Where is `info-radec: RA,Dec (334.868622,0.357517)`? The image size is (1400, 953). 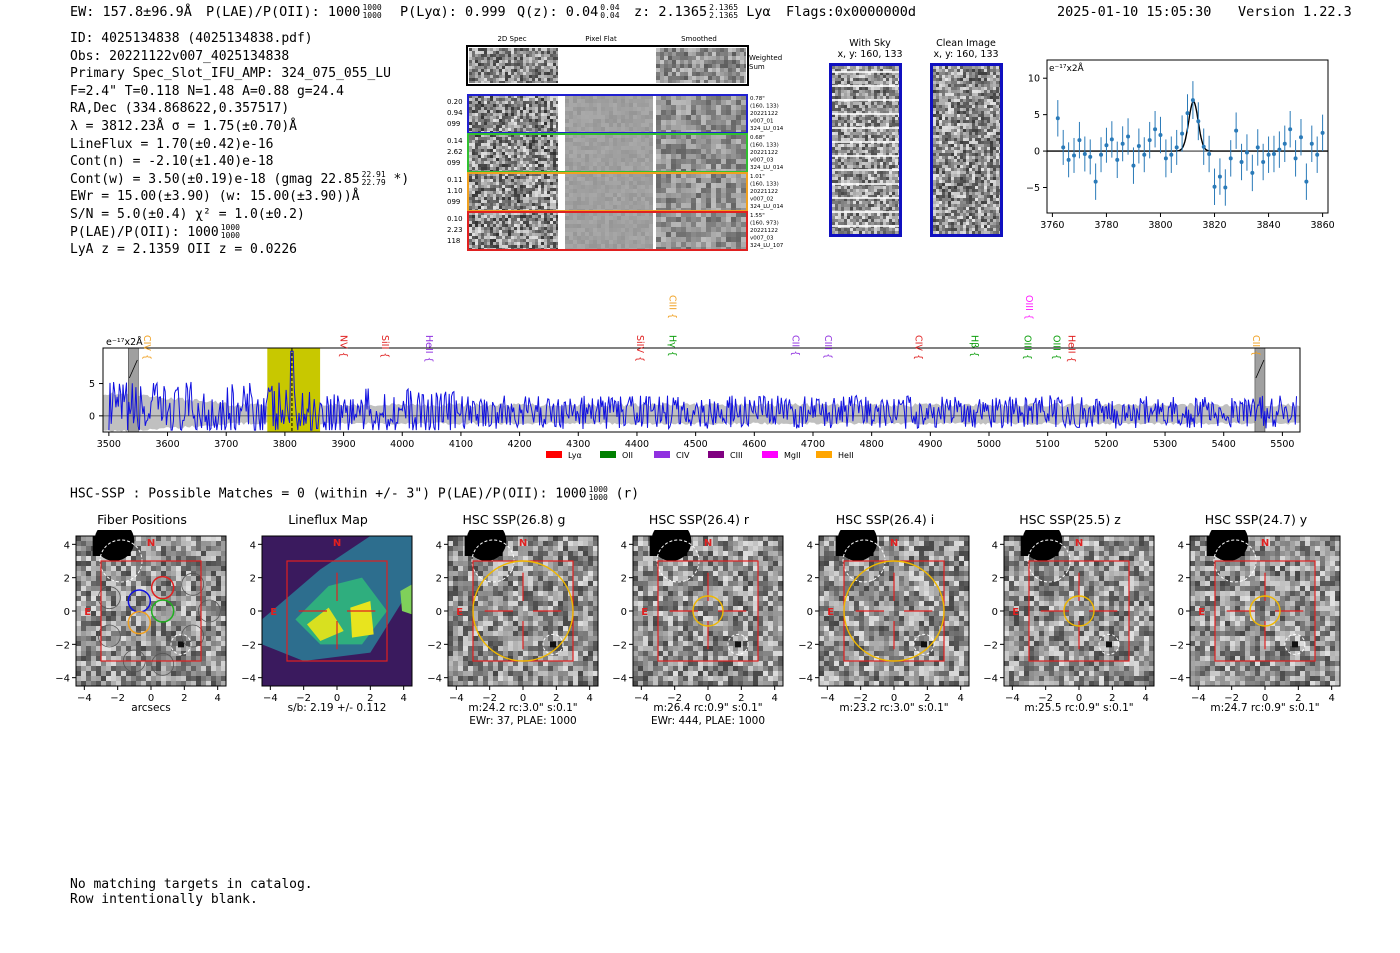 info-radec: RA,Dec (334.868622,0.357517) is located at coordinates (180, 109).